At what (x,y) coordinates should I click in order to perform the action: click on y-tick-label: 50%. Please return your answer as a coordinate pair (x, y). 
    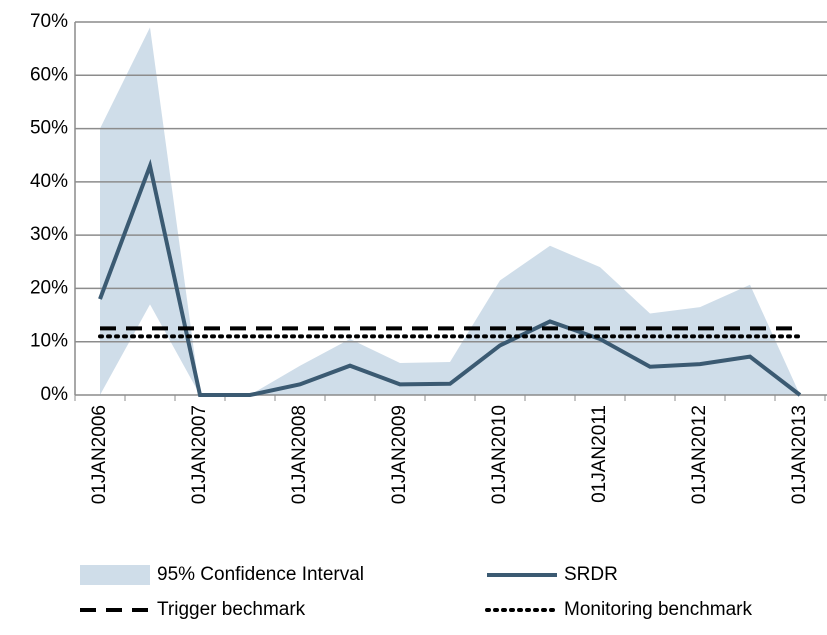
    Looking at the image, I should click on (49, 128).